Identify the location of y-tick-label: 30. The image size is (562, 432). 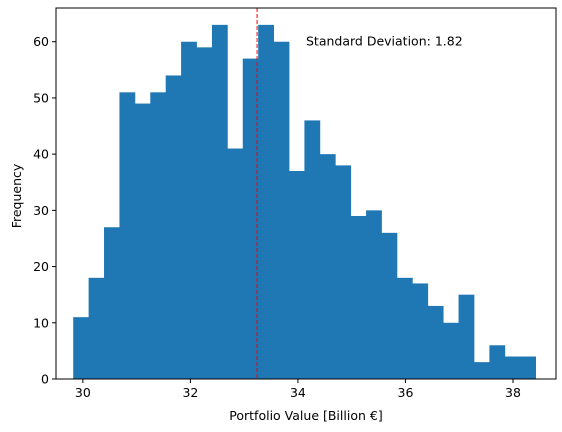
(41, 210).